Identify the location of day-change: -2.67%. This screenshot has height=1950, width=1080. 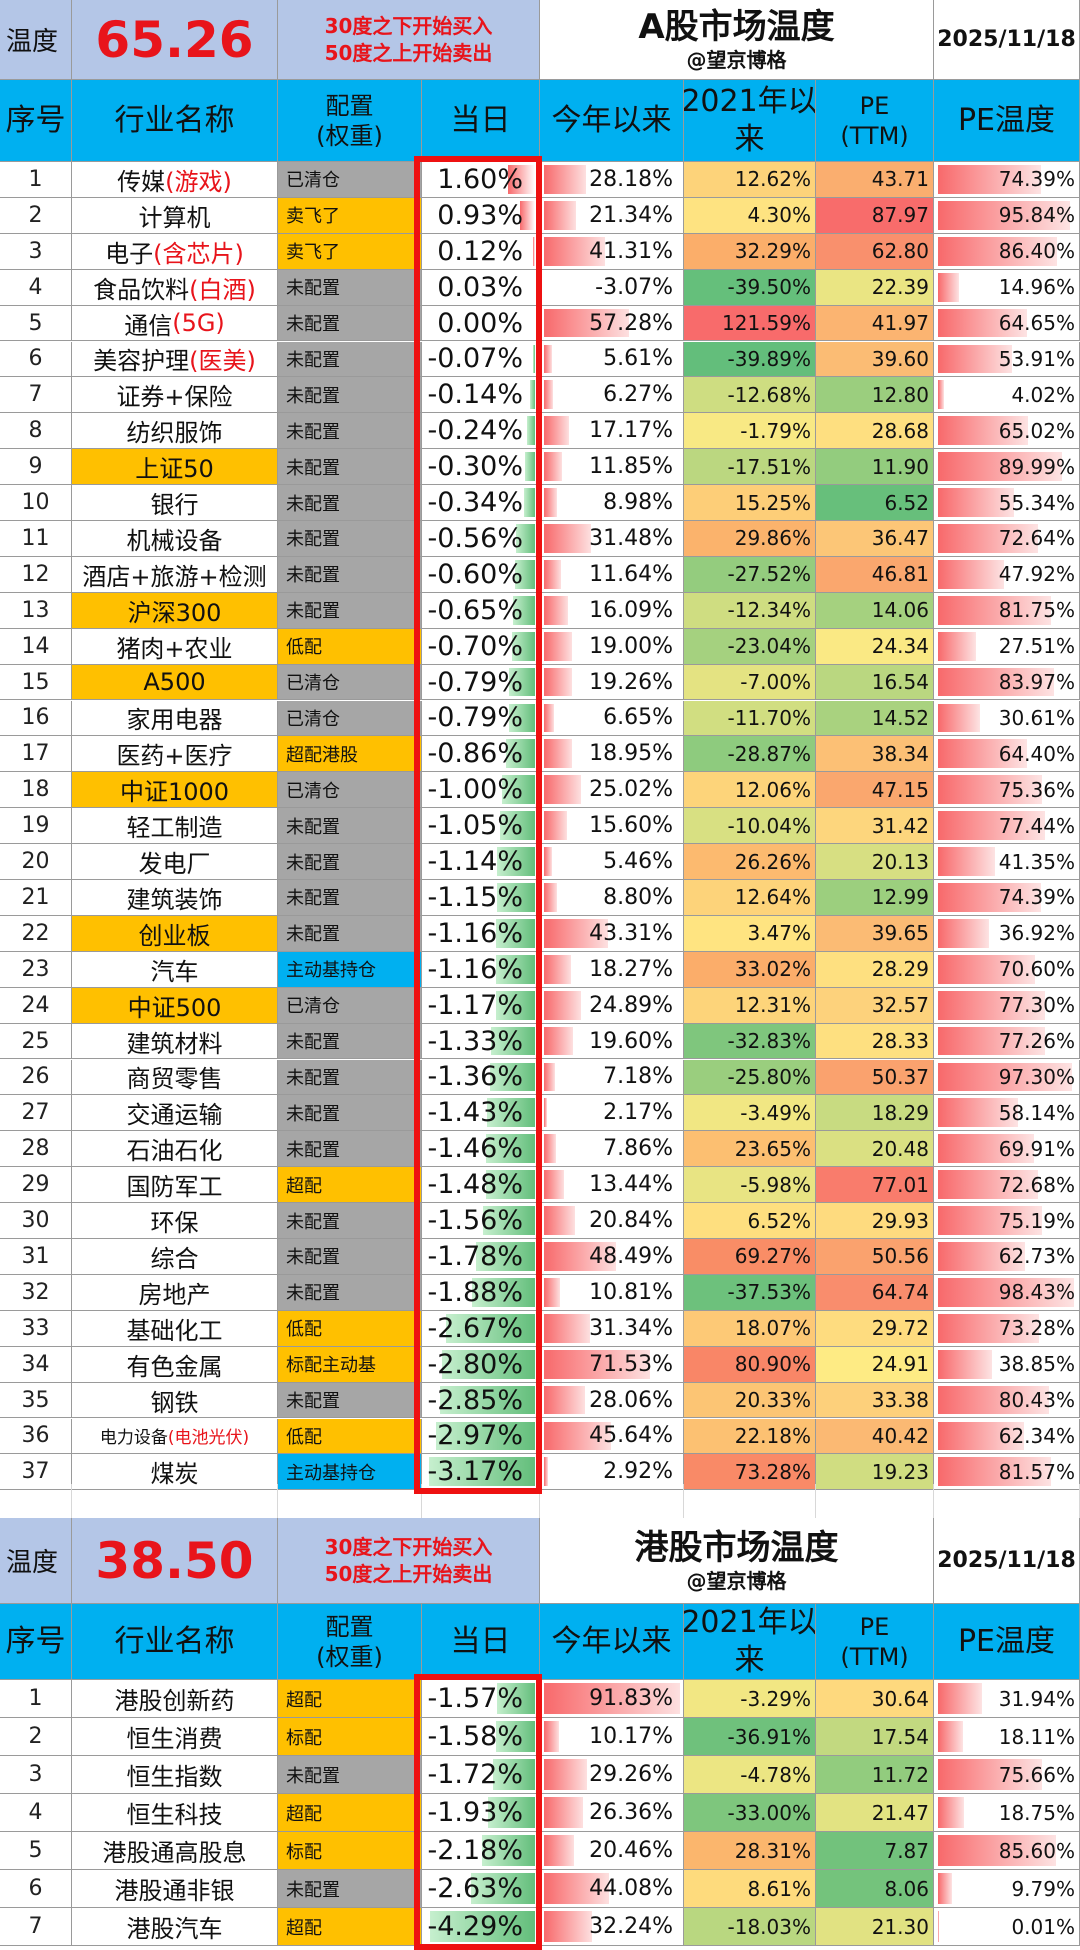
(481, 1328).